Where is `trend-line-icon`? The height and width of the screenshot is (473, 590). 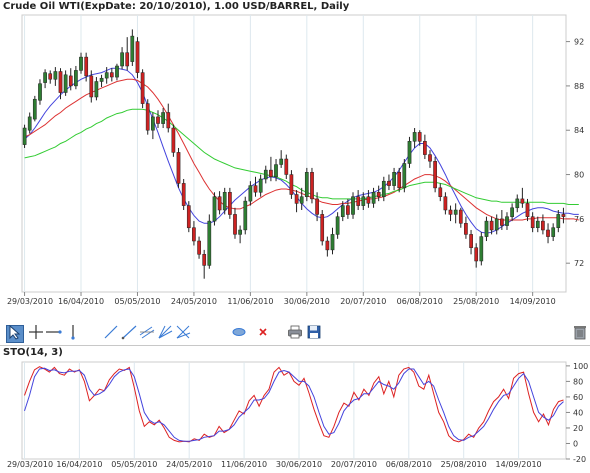
trend-line-icon is located at coordinates (111, 334).